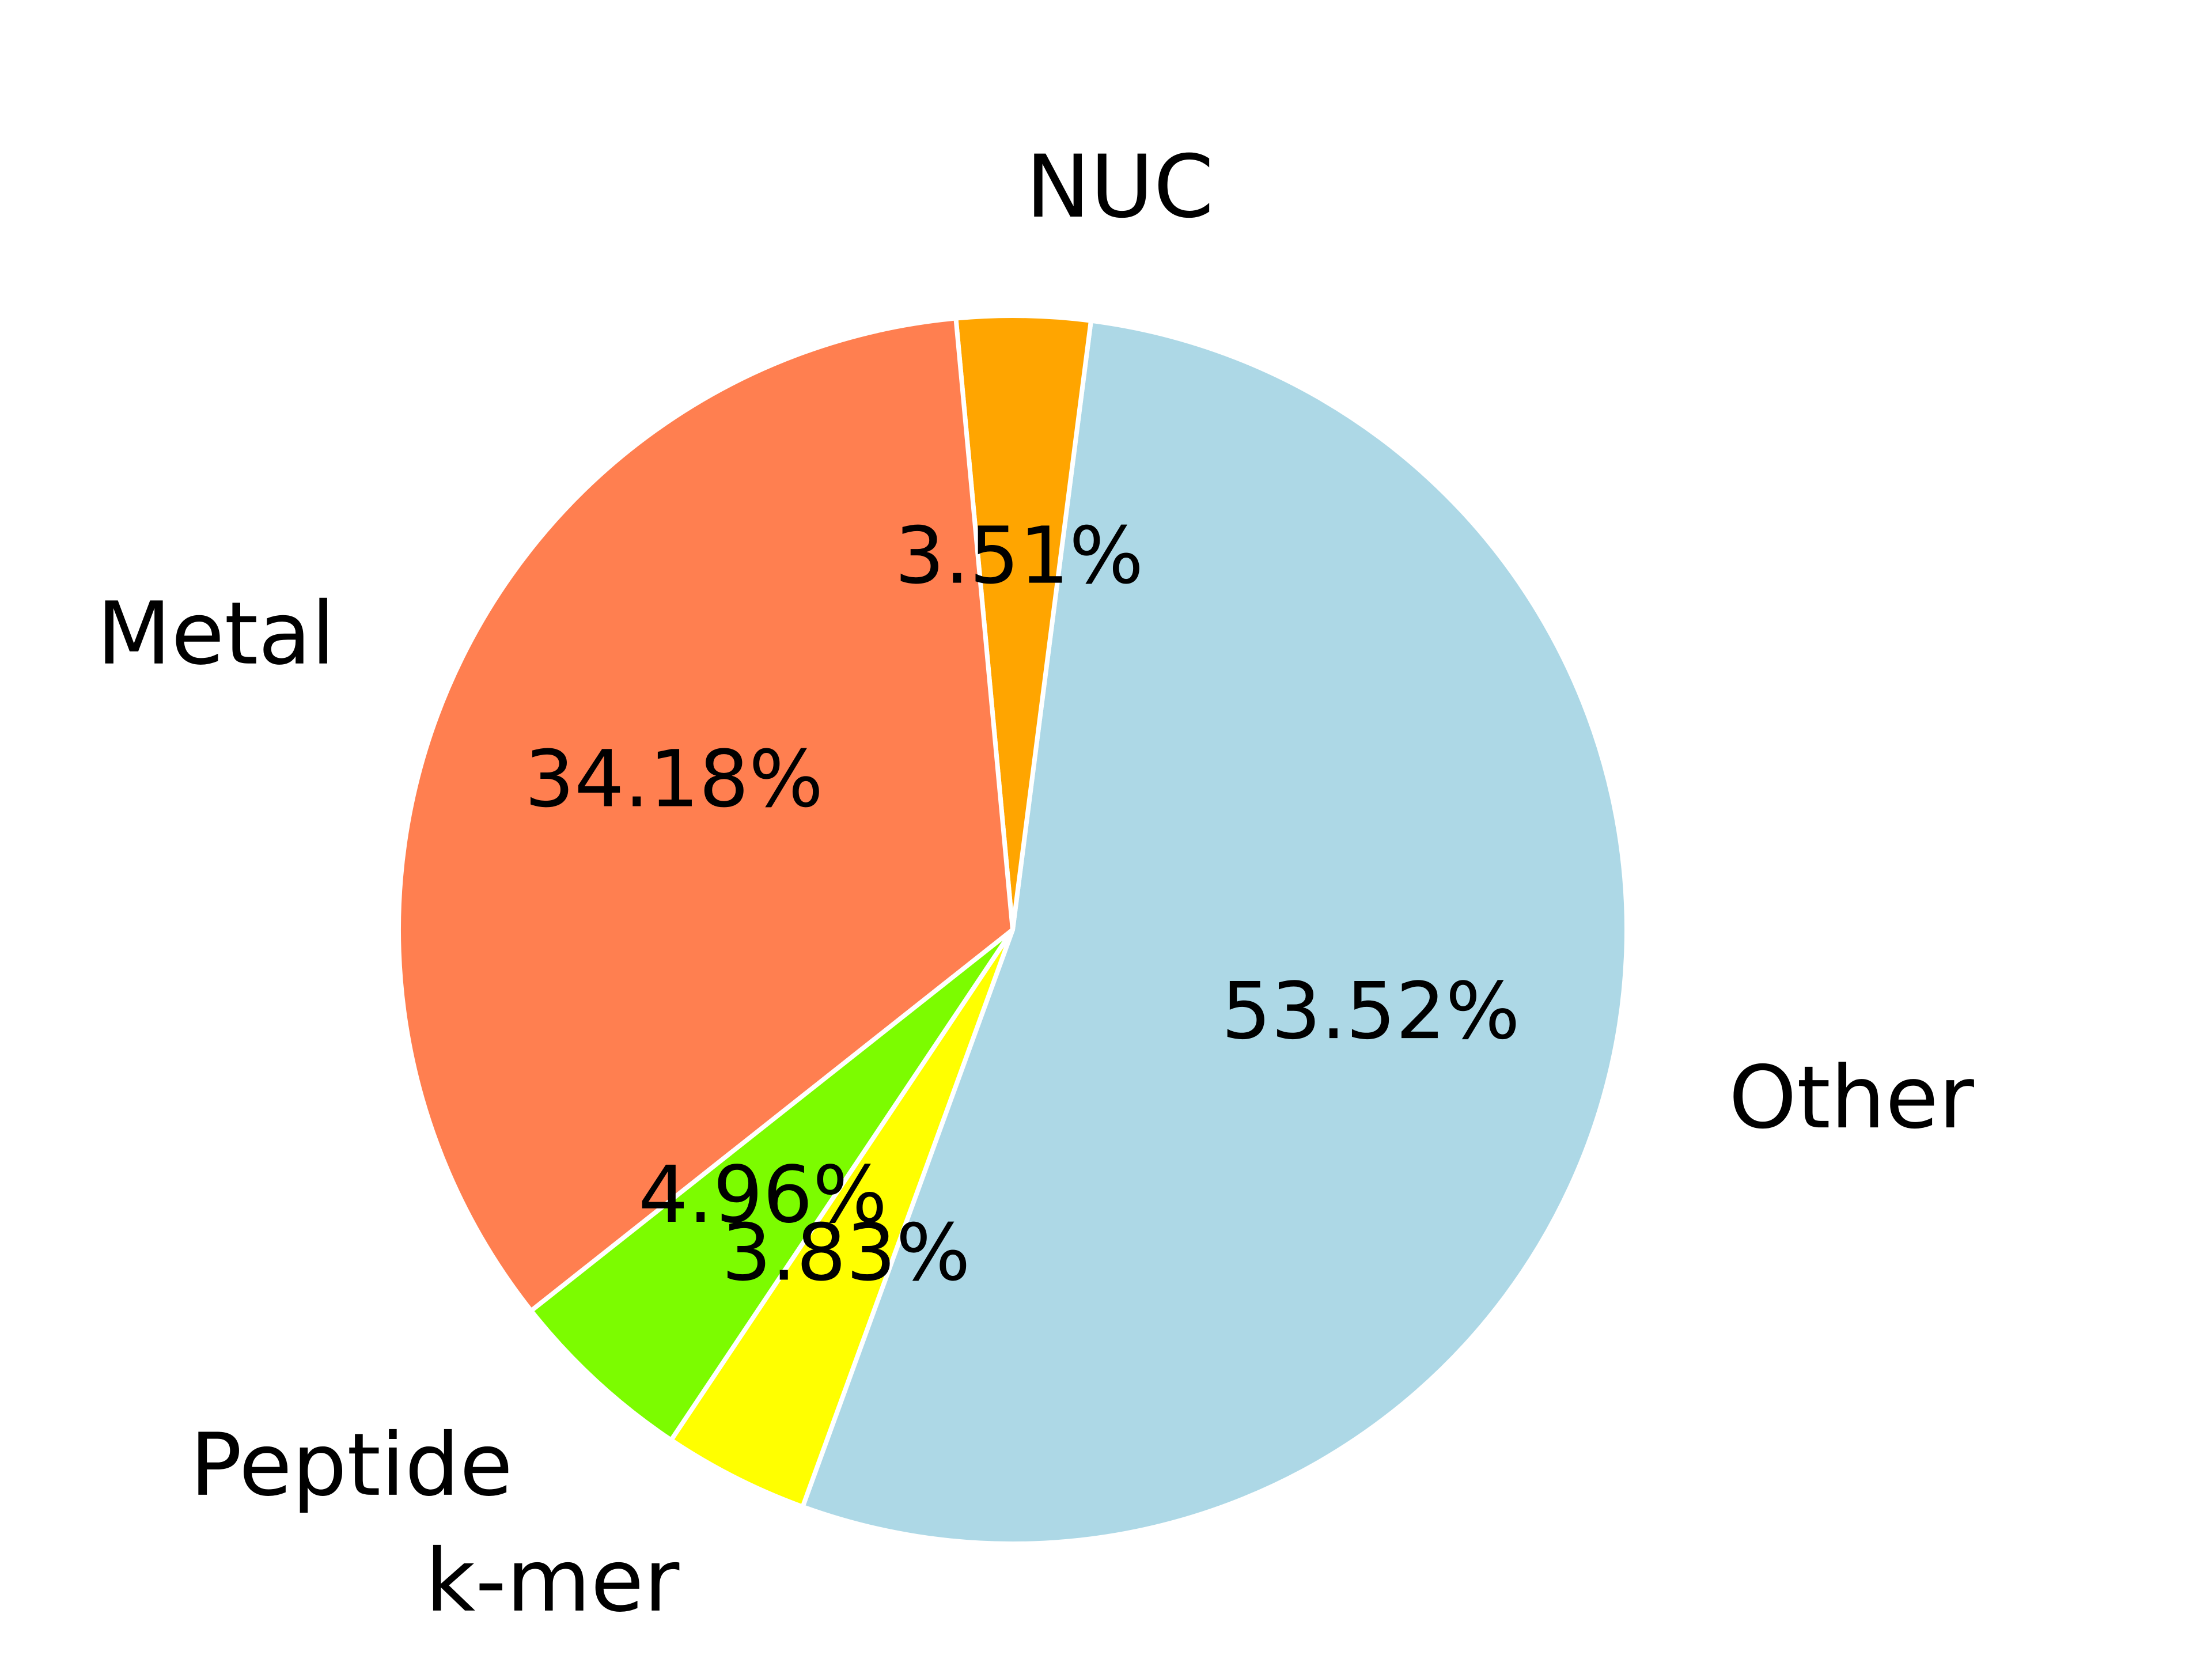  I want to click on percent-label: 3.83%, so click(846, 1253).